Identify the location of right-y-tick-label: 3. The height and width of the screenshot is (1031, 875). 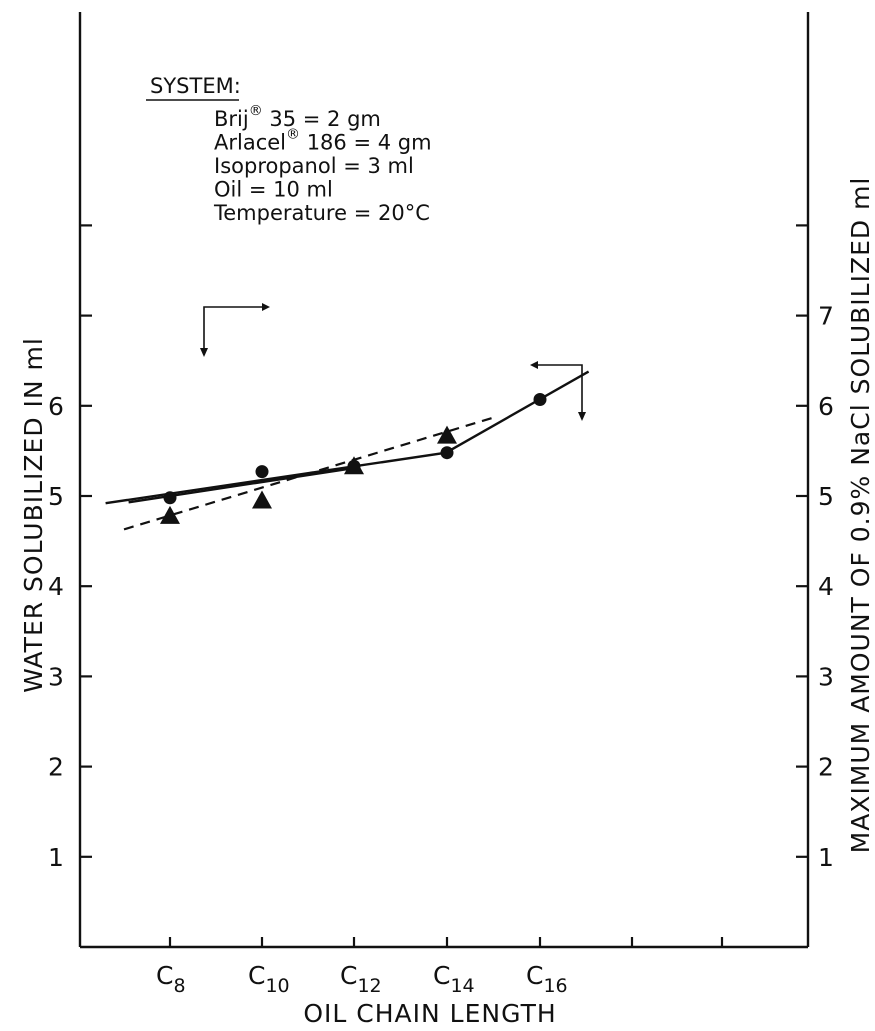
(826, 676).